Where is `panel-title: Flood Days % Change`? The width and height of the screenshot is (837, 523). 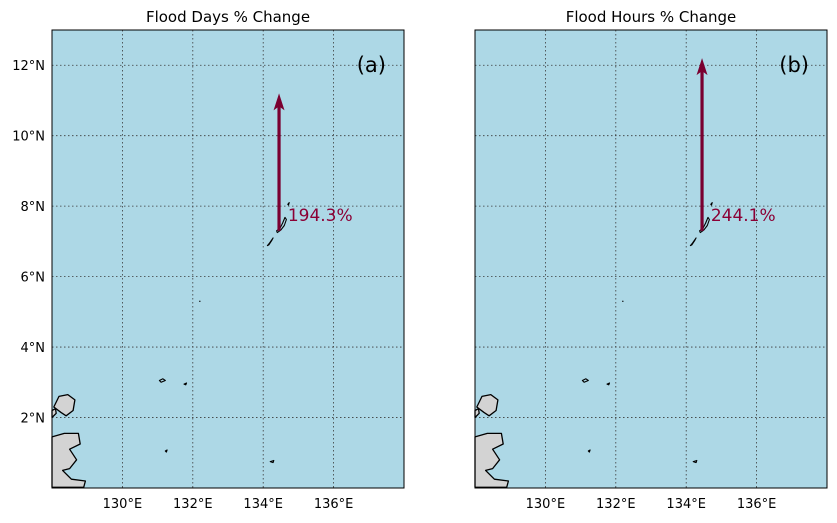
panel-title: Flood Days % Change is located at coordinates (228, 17).